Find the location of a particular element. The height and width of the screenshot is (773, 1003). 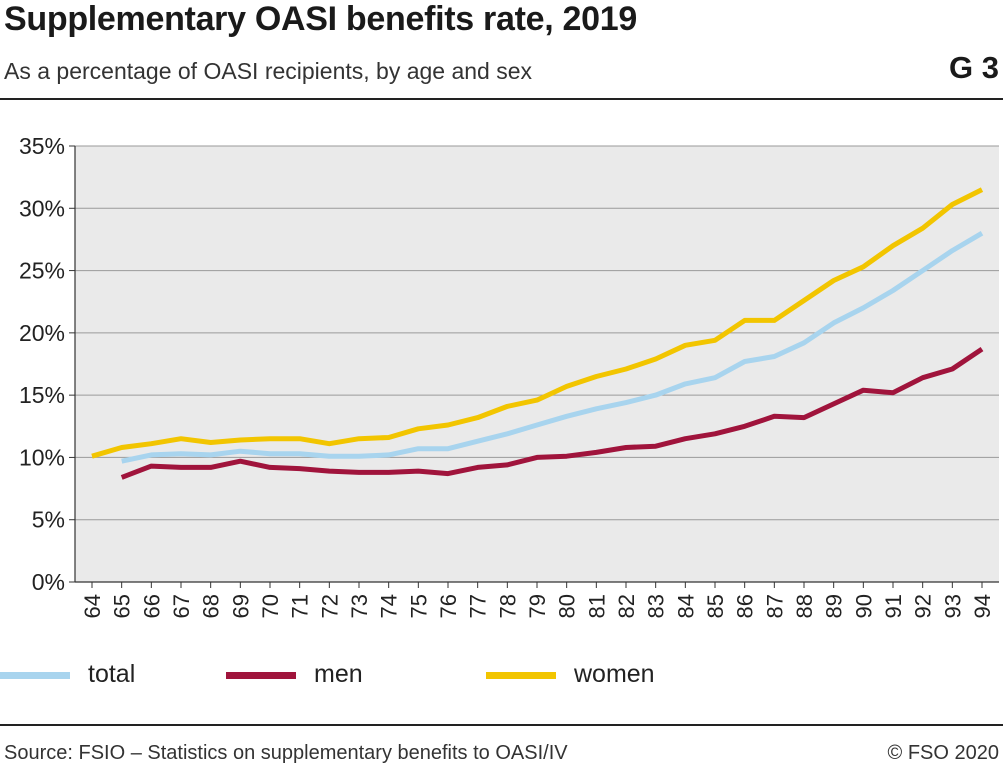

x-tick-label: 70 is located at coordinates (270, 606).